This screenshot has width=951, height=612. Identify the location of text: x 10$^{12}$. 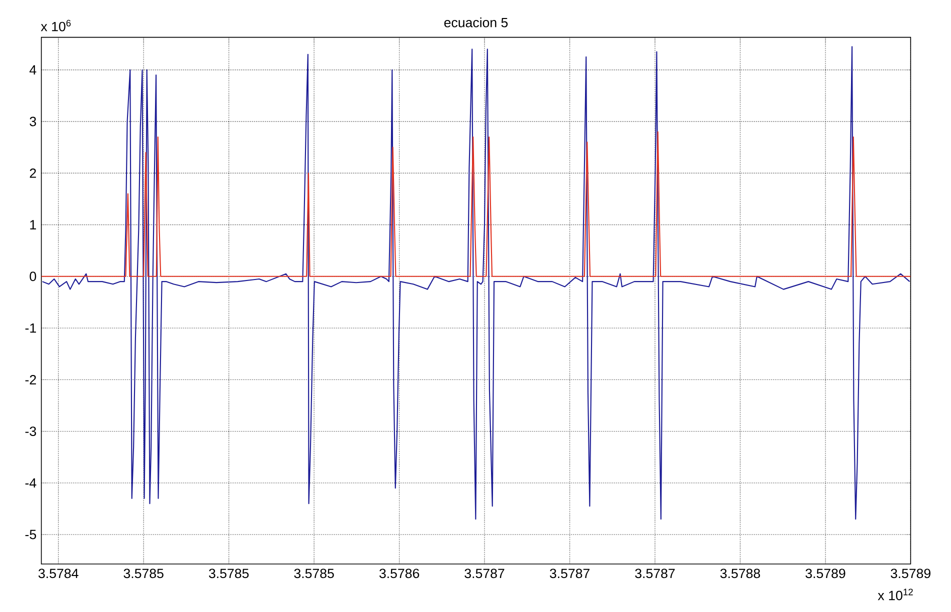
(895, 594).